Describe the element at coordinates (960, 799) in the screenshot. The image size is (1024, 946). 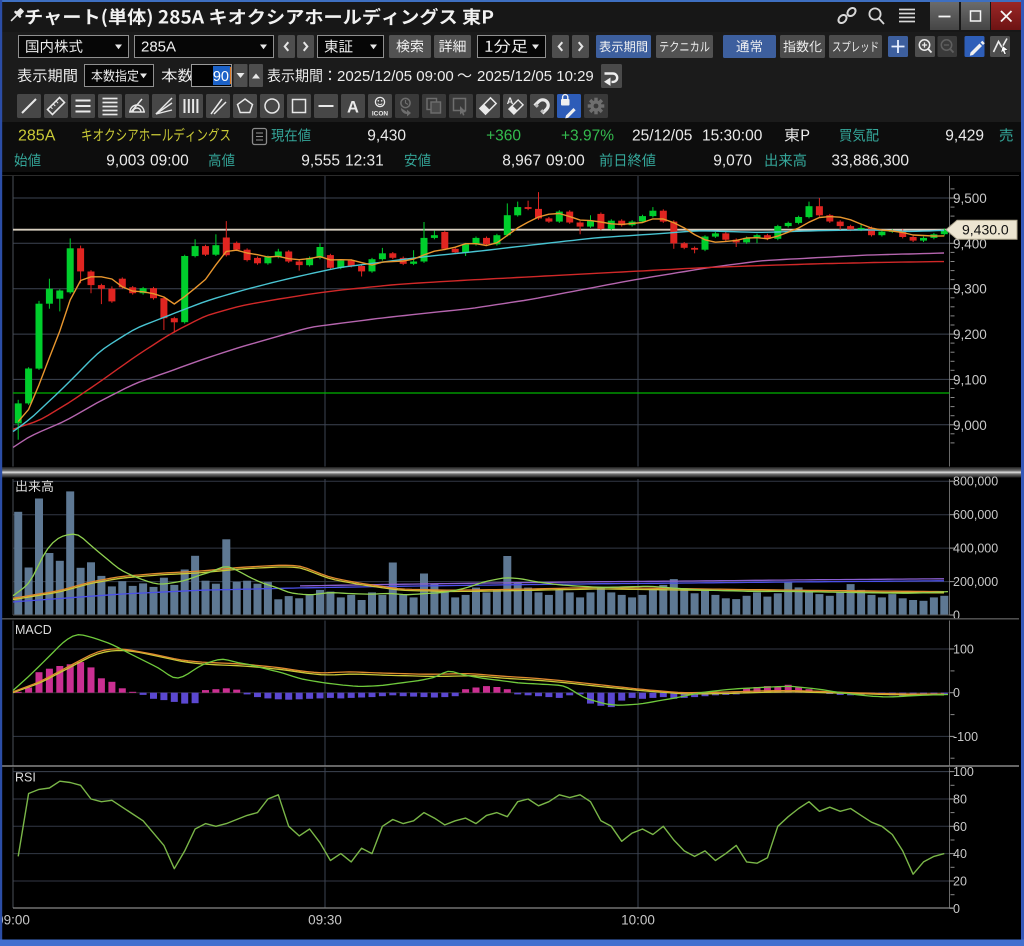
I see `svg-text: 80` at that location.